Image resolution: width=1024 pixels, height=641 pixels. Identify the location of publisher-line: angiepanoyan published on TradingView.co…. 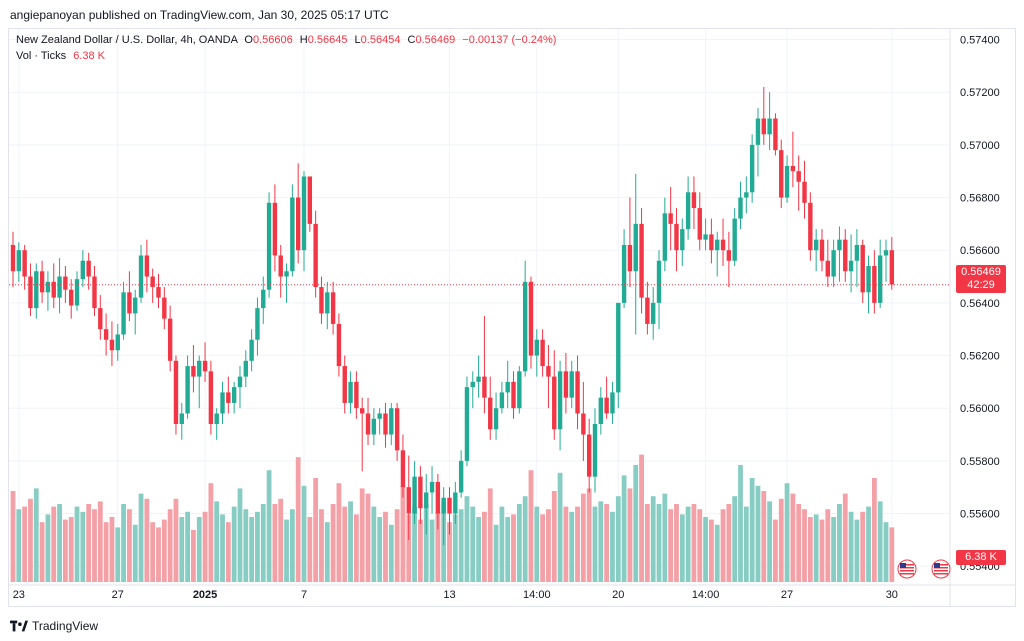
(199, 15).